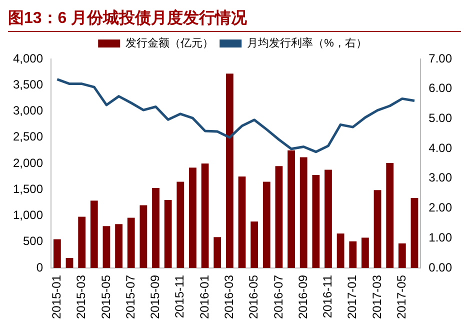  I want to click on chart-title: 图13：6 月份城投债月度发行情况, so click(234, 20).